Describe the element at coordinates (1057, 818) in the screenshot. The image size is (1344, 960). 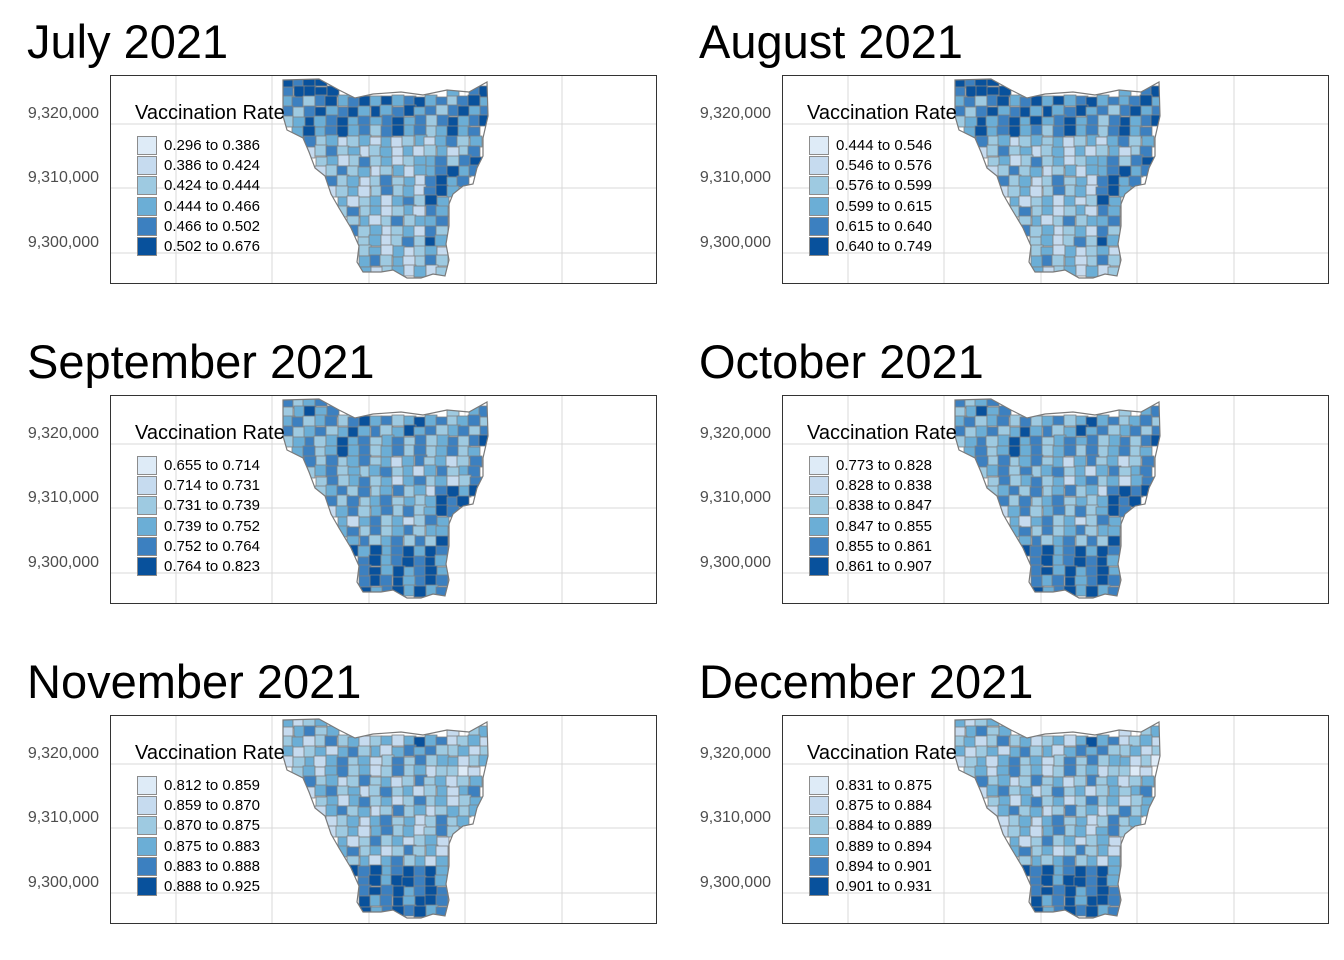
I see `district-layer` at that location.